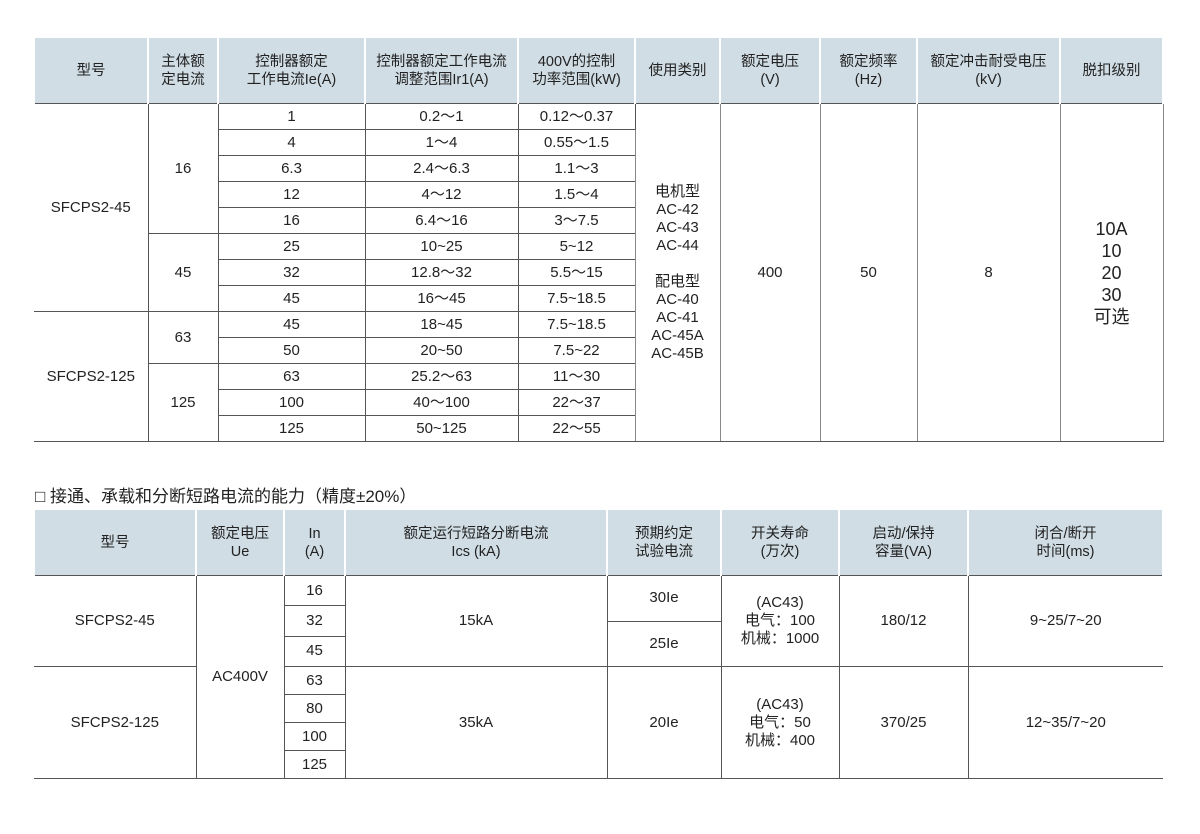 The height and width of the screenshot is (834, 1200). I want to click on value-cell: 16～45, so click(441, 298).